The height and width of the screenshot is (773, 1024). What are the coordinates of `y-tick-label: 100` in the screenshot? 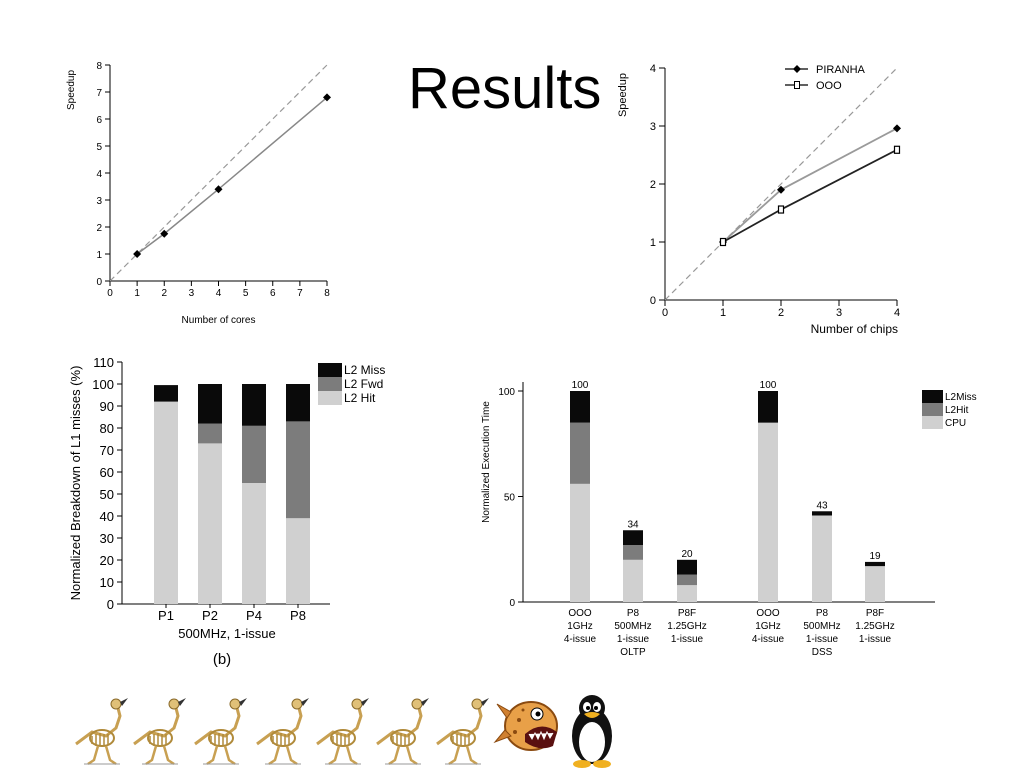 It's located at (506, 392).